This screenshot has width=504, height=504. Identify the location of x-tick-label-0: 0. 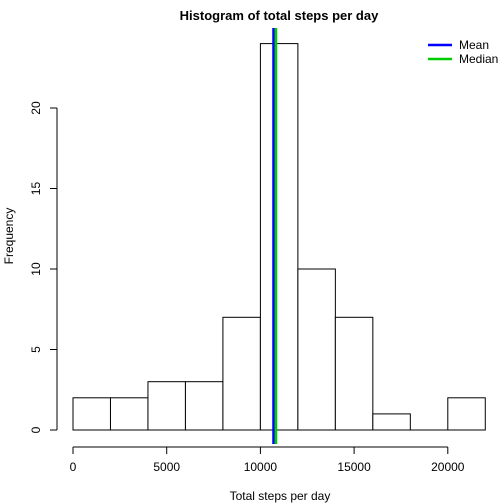
(73, 467).